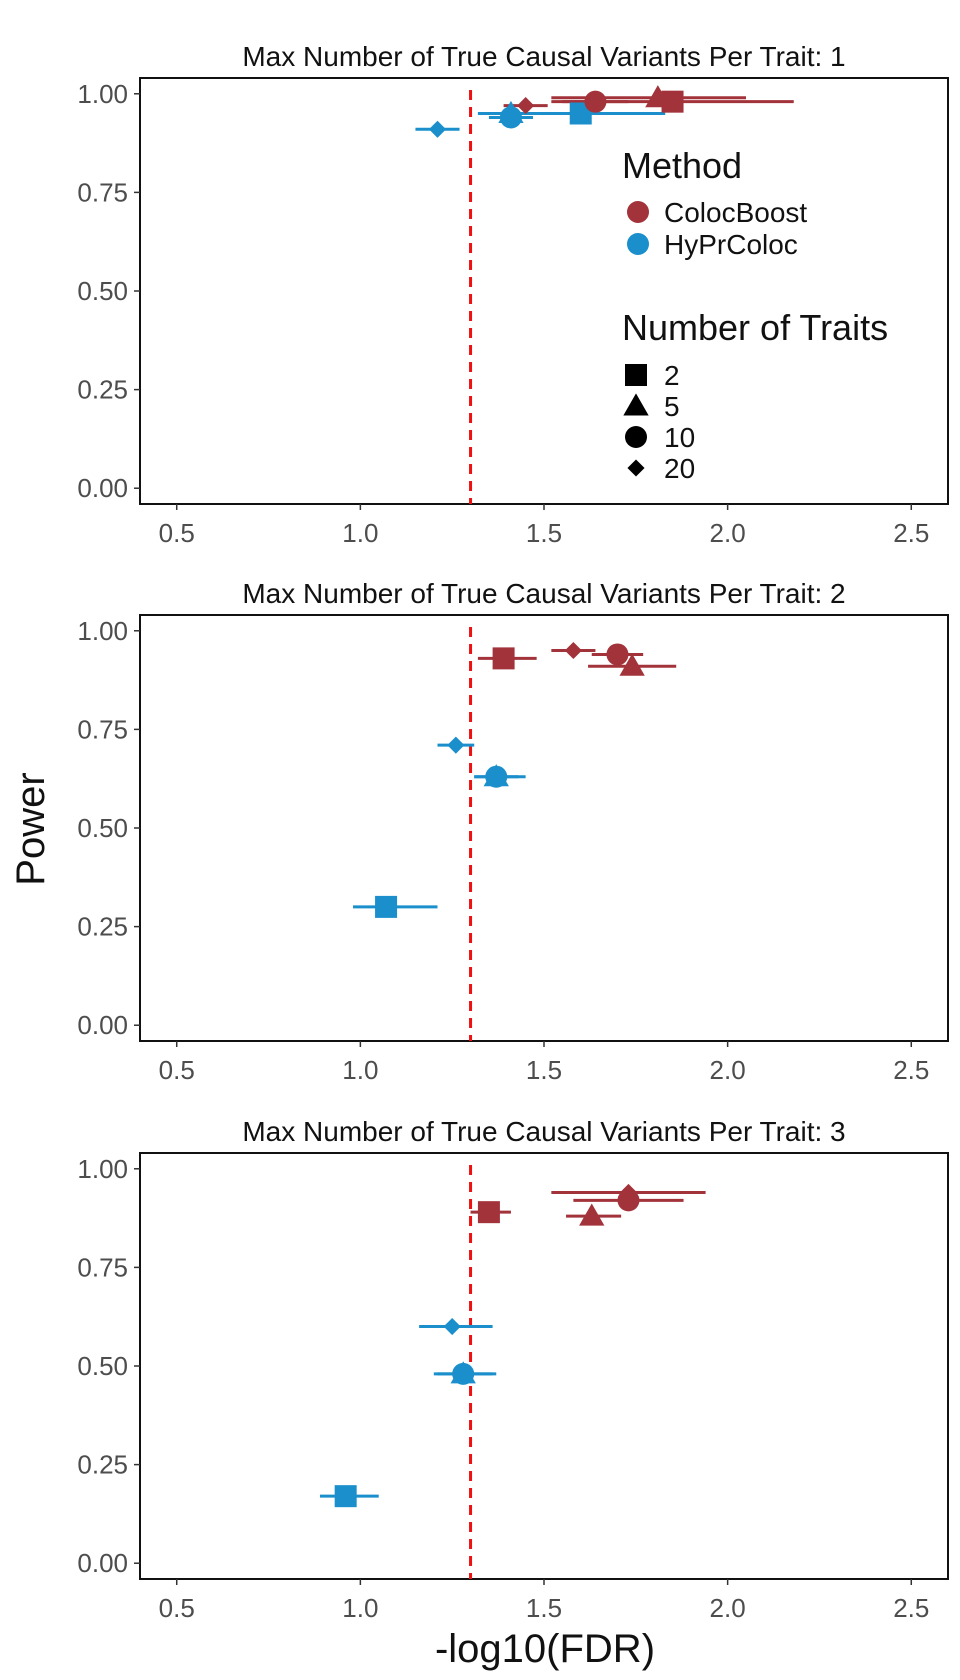 This screenshot has height=1680, width=960. I want to click on legend-traits-title: Number of Traits, so click(755, 327).